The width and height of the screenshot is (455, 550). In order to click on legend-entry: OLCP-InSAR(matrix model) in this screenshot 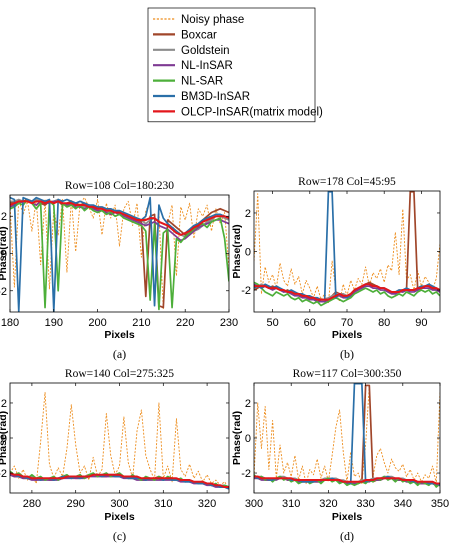, I will do `click(238, 112)`.